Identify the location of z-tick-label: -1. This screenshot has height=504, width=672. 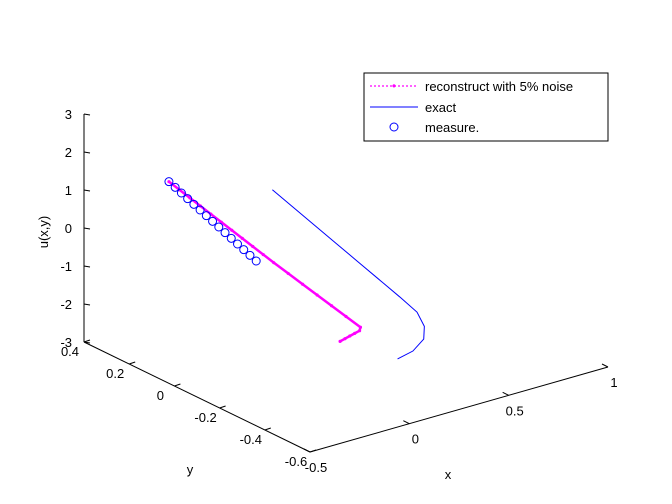
(66, 266).